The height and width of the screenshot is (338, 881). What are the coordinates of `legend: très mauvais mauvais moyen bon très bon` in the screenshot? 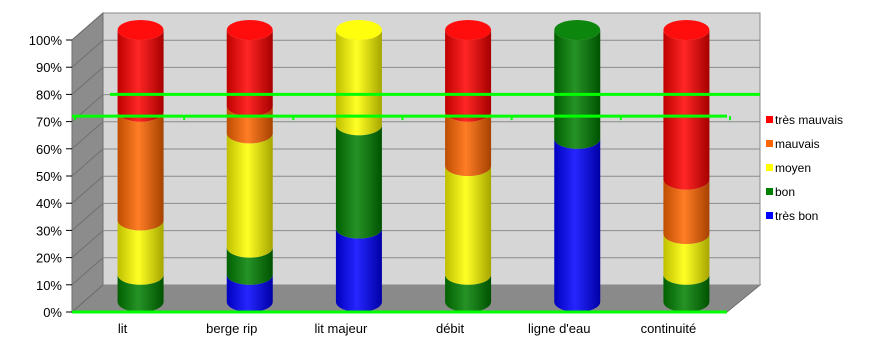 It's located at (804, 168).